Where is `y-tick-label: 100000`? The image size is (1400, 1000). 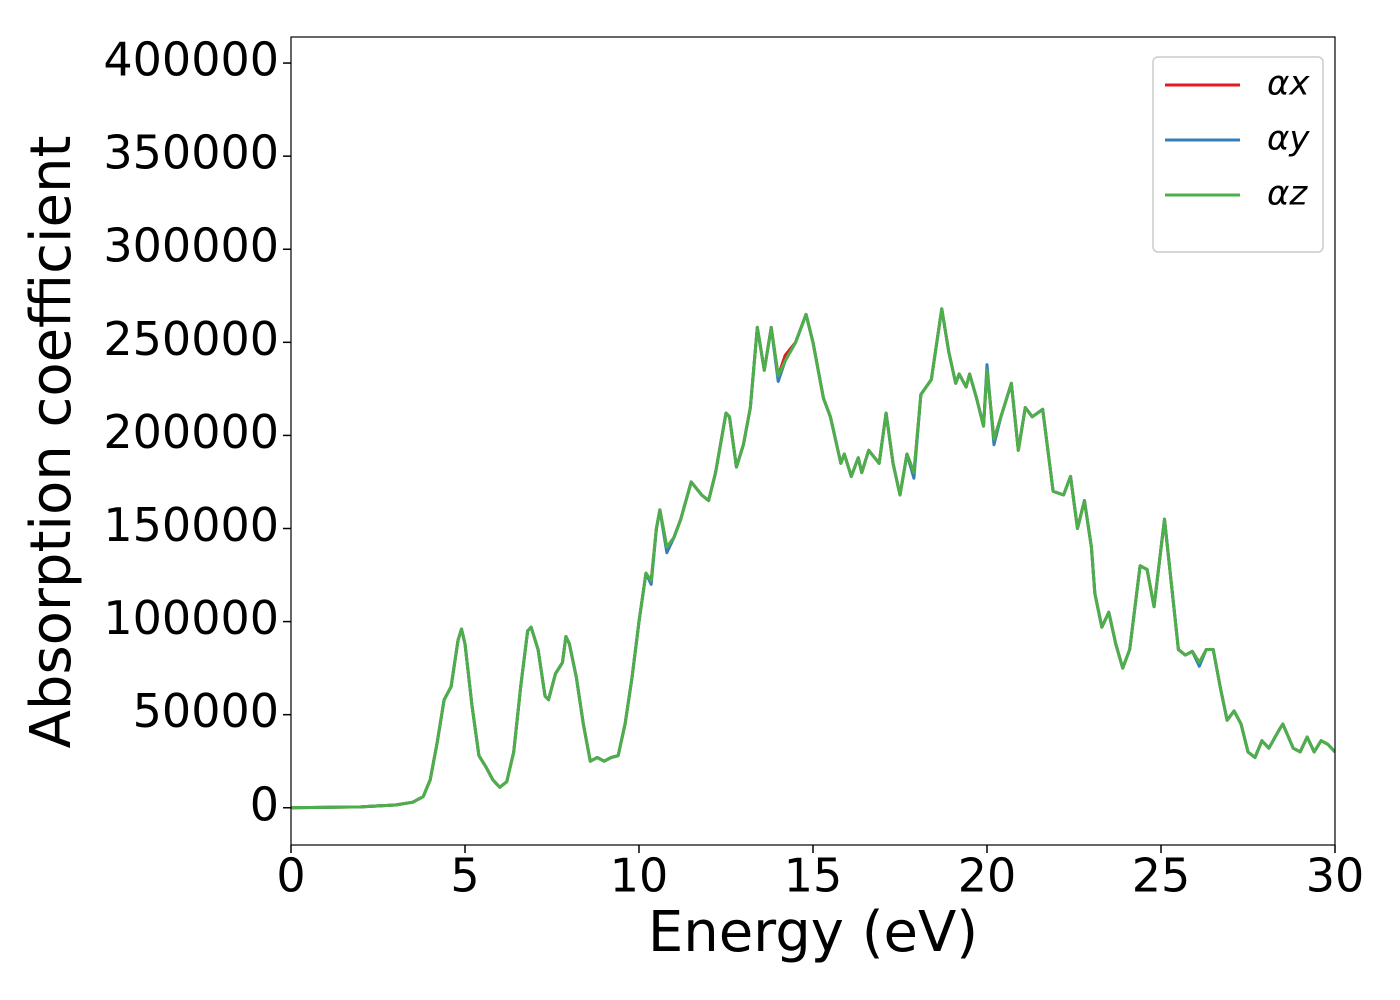 y-tick-label: 100000 is located at coordinates (191, 618).